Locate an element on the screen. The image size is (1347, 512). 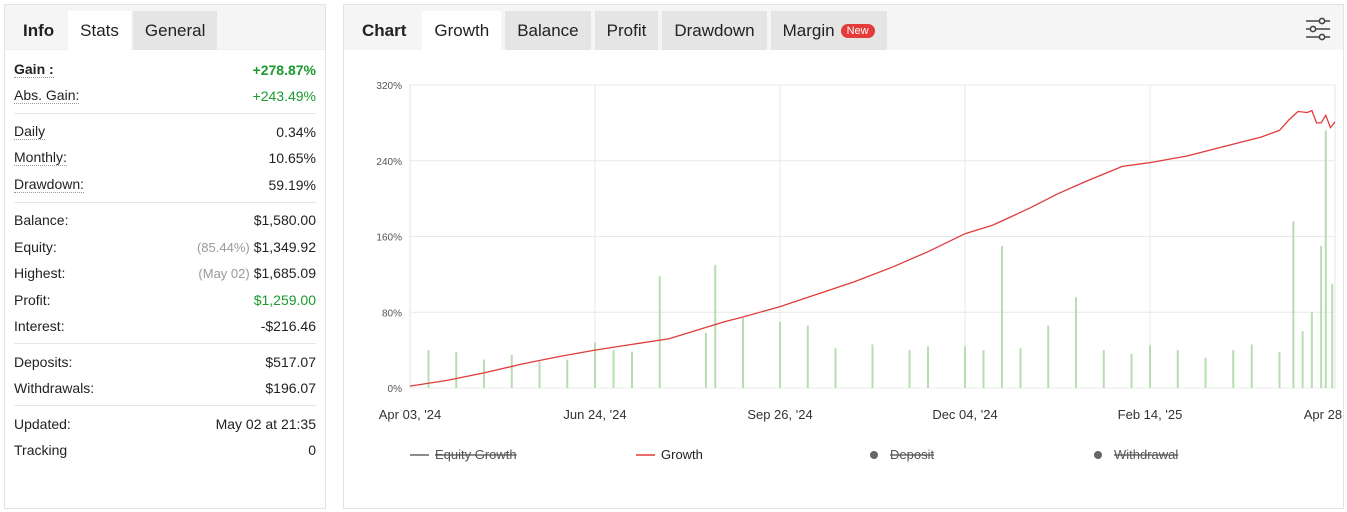
stat-row: Gain : +278.87% is located at coordinates (165, 69).